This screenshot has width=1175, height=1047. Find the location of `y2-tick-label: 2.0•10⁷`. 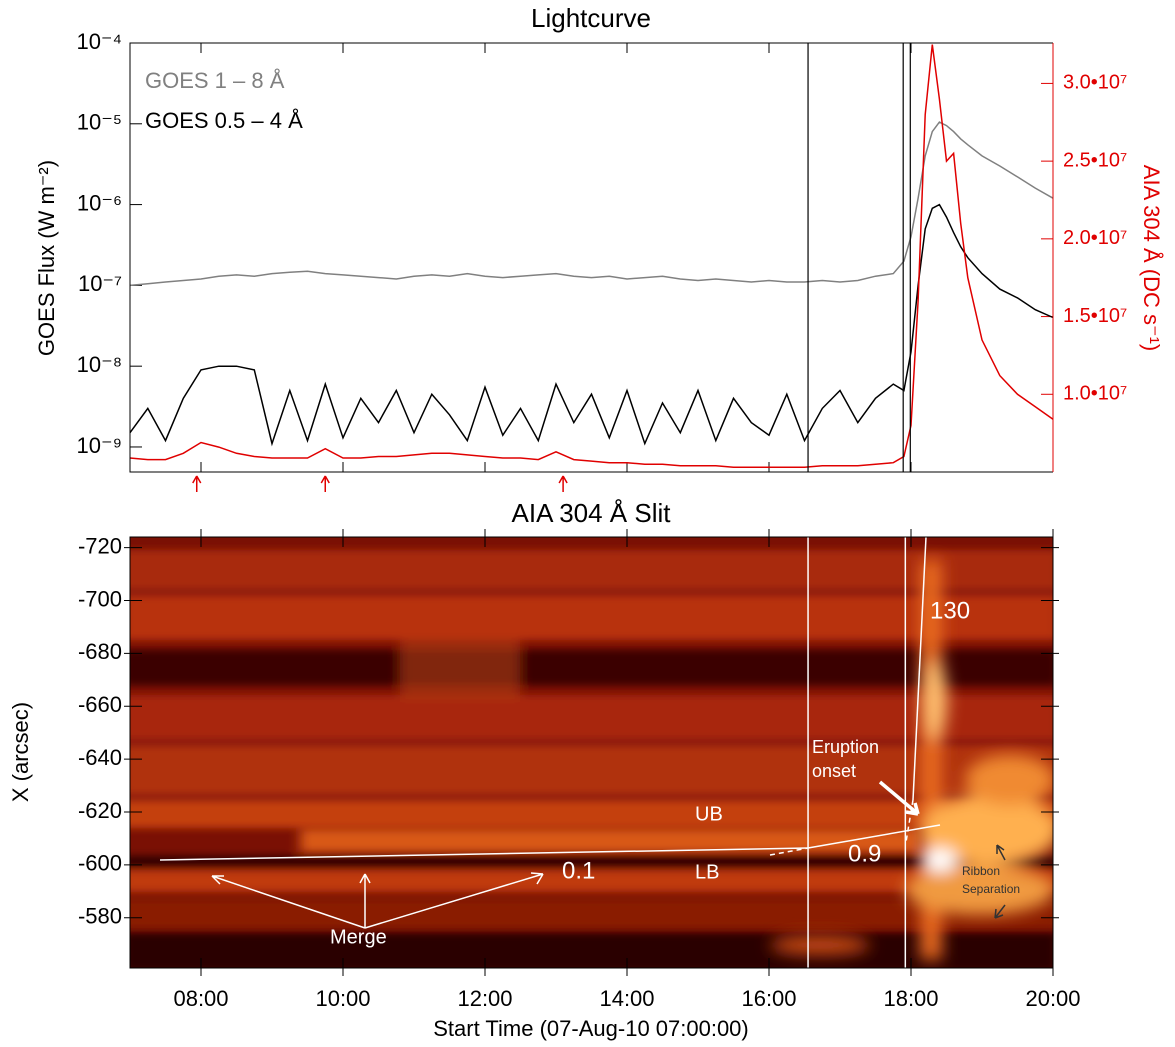

y2-tick-label: 2.0•10⁷ is located at coordinates (1095, 238).